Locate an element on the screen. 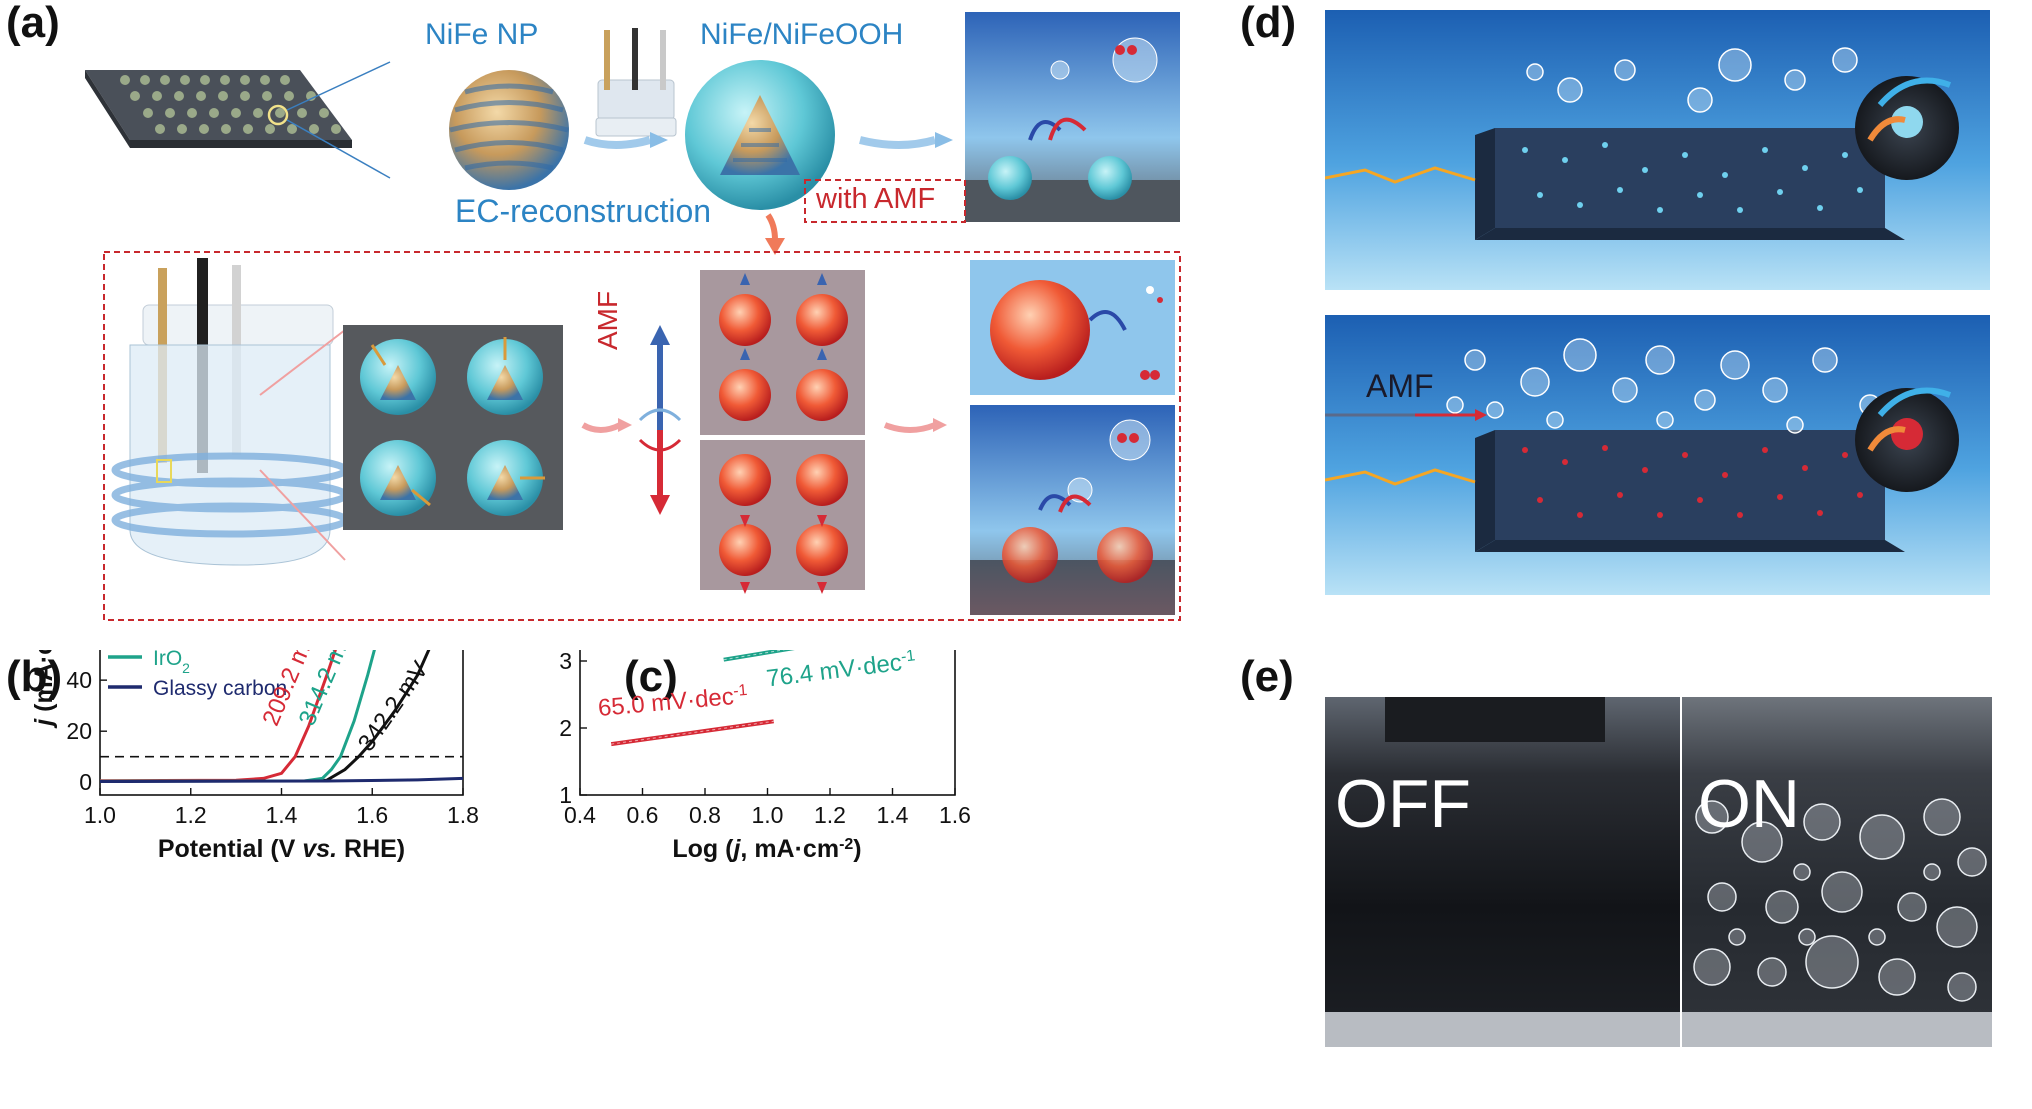 The height and width of the screenshot is (1109, 2032). red-spheres-grid-bottom is located at coordinates (782, 517).